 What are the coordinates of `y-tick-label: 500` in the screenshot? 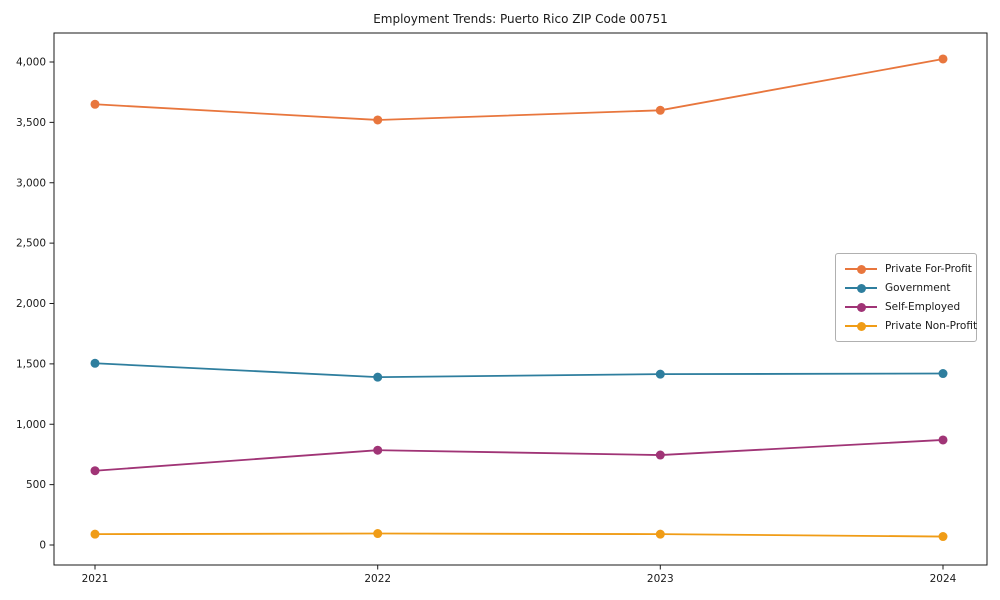 It's located at (36, 485).